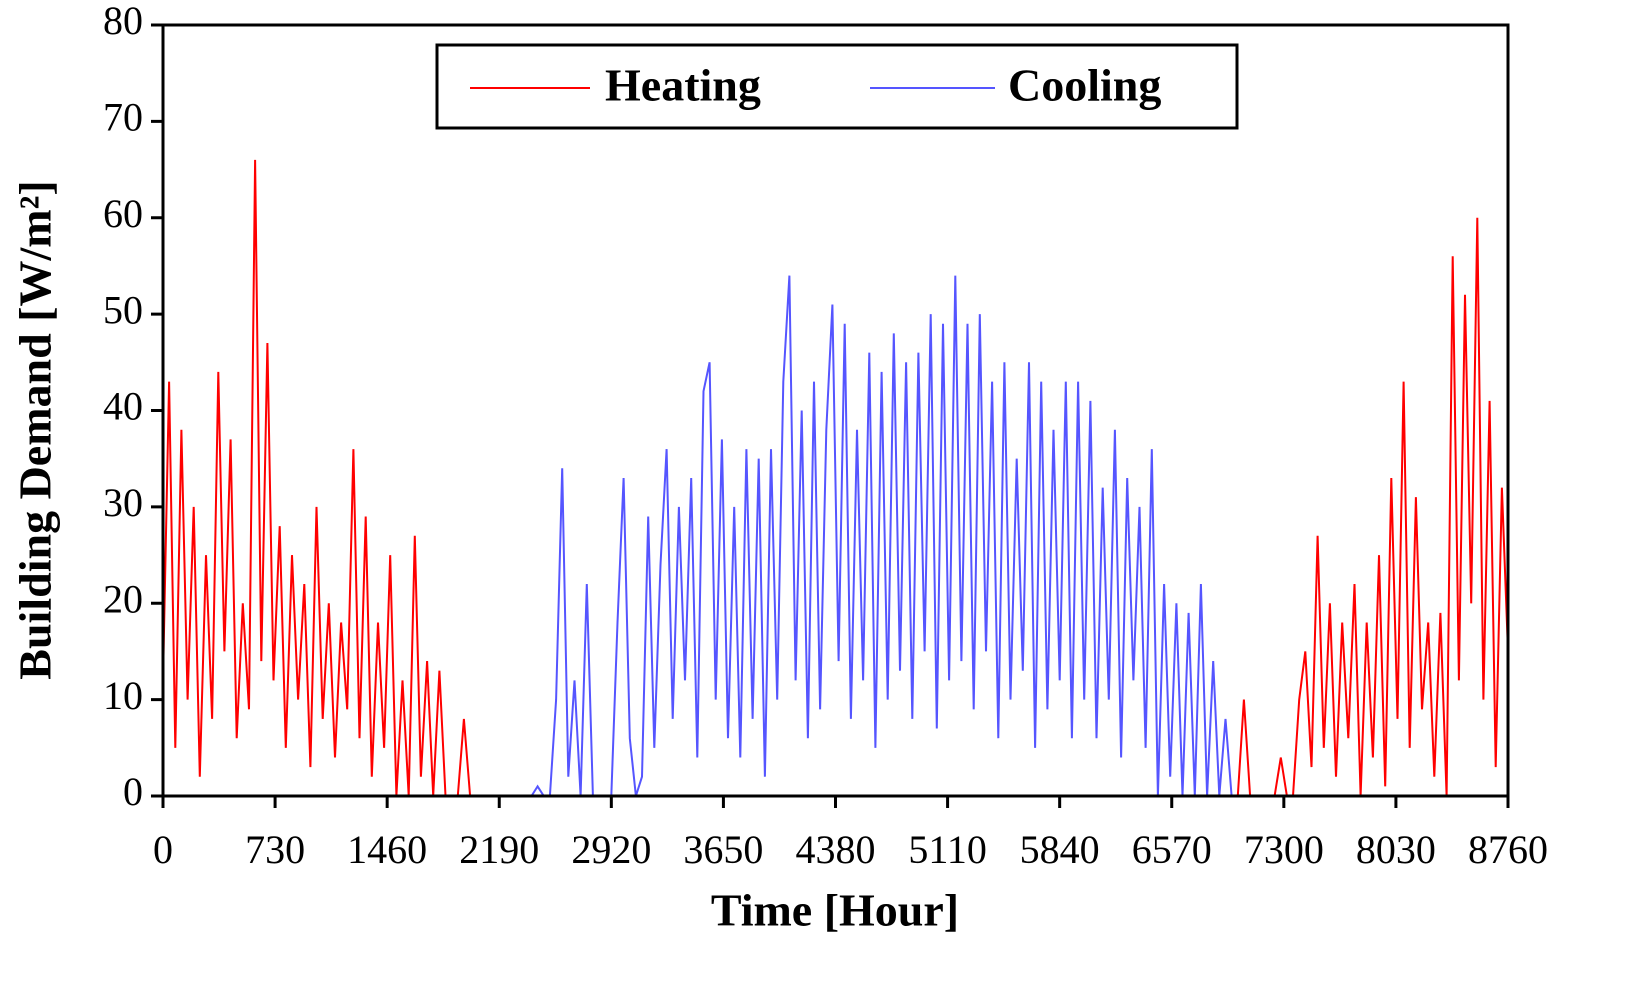 The width and height of the screenshot is (1632, 991). What do you see at coordinates (1060, 849) in the screenshot?
I see `x-tick-label: 5840` at bounding box center [1060, 849].